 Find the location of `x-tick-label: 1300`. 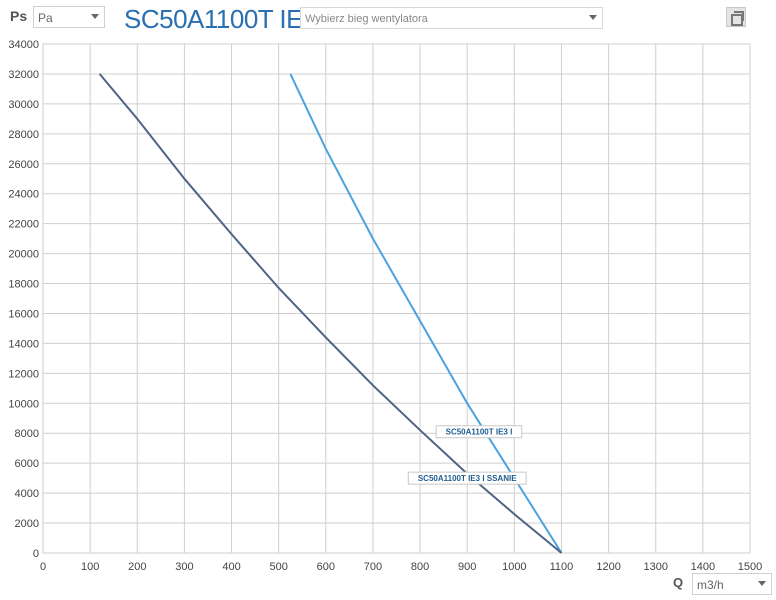

x-tick-label: 1300 is located at coordinates (655, 567).